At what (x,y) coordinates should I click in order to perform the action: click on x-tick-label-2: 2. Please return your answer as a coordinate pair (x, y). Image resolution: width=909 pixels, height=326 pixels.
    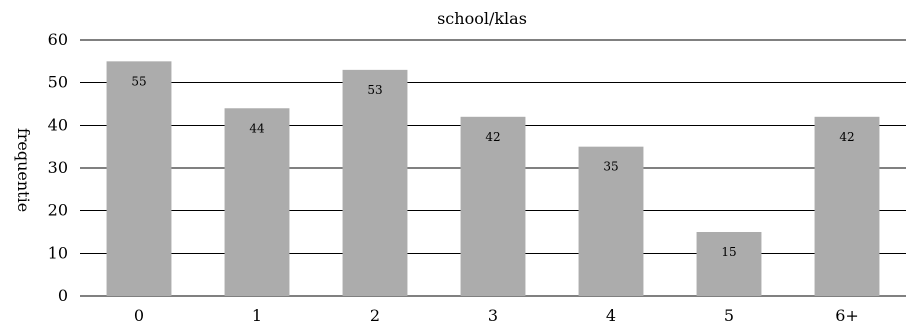
    Looking at the image, I should click on (375, 315).